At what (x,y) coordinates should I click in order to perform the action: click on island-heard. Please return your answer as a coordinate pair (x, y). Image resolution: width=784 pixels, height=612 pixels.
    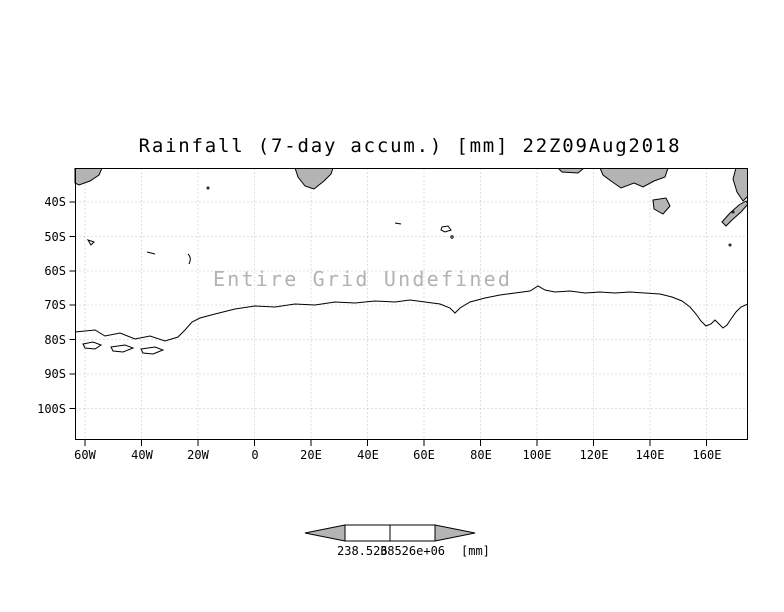
    Looking at the image, I should click on (452, 237).